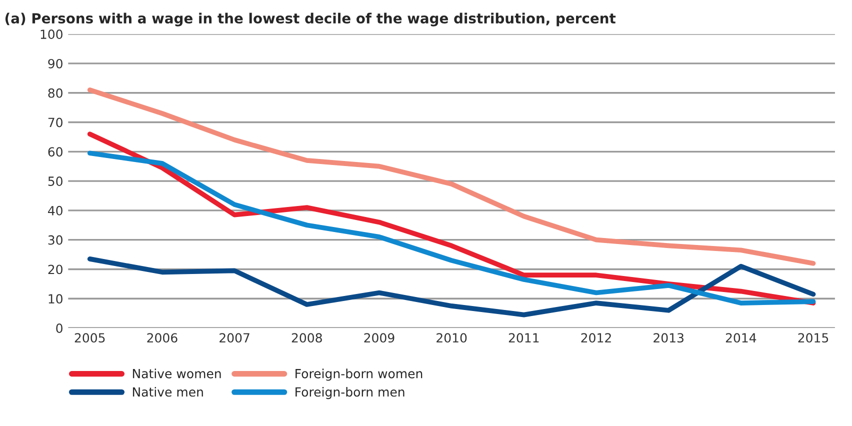 The width and height of the screenshot is (852, 426). I want to click on legend-label: Native women, so click(176, 373).